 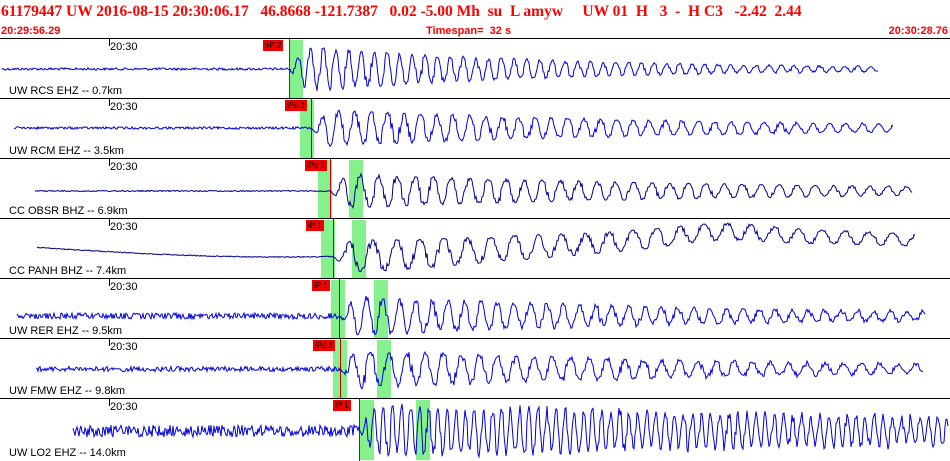 I want to click on pick-label: eP 2, so click(x=273, y=45).